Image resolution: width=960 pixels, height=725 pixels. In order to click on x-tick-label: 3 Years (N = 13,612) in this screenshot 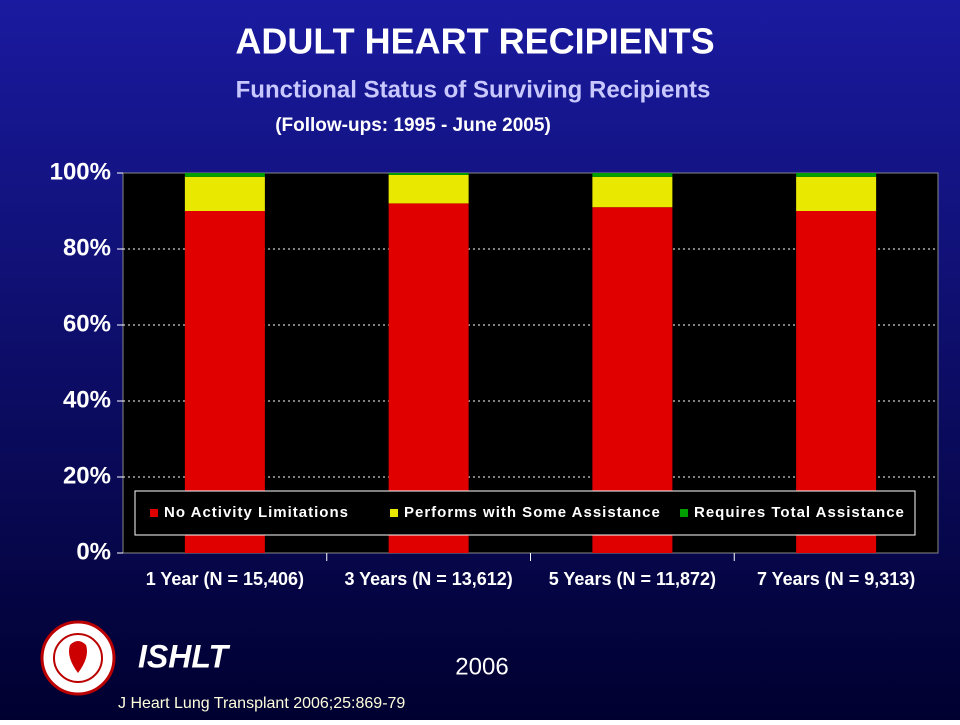, I will do `click(428, 579)`.